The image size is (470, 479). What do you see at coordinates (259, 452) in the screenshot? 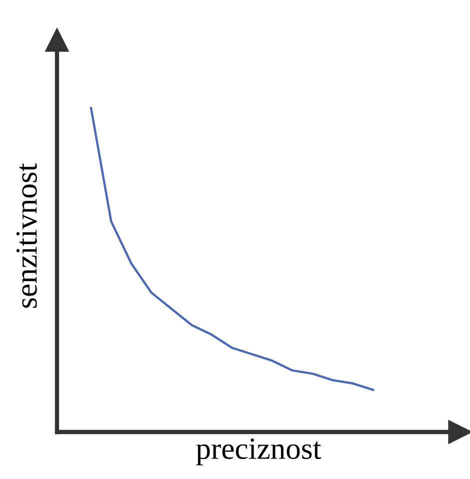
I see `x-axis-title: preciznost` at bounding box center [259, 452].